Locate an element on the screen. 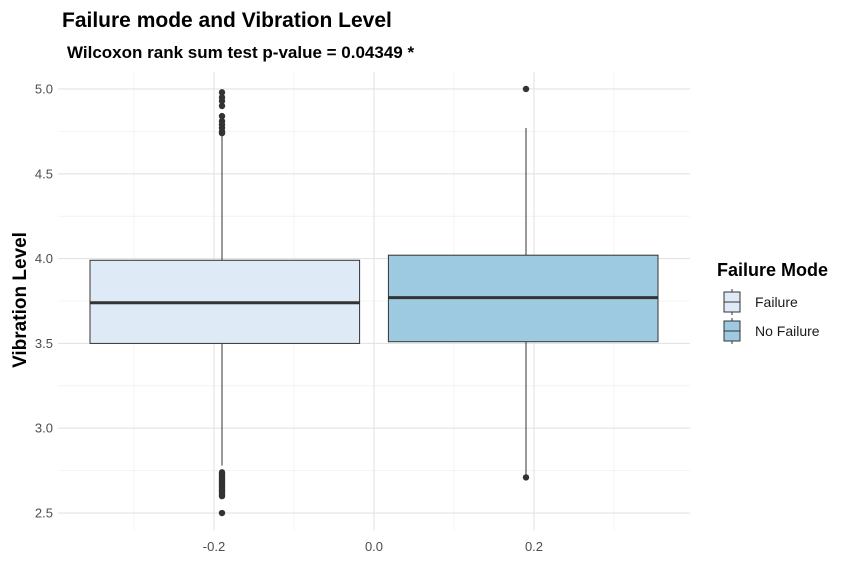 The height and width of the screenshot is (563, 858). y-axis-title: Vibration Level is located at coordinates (20, 300).